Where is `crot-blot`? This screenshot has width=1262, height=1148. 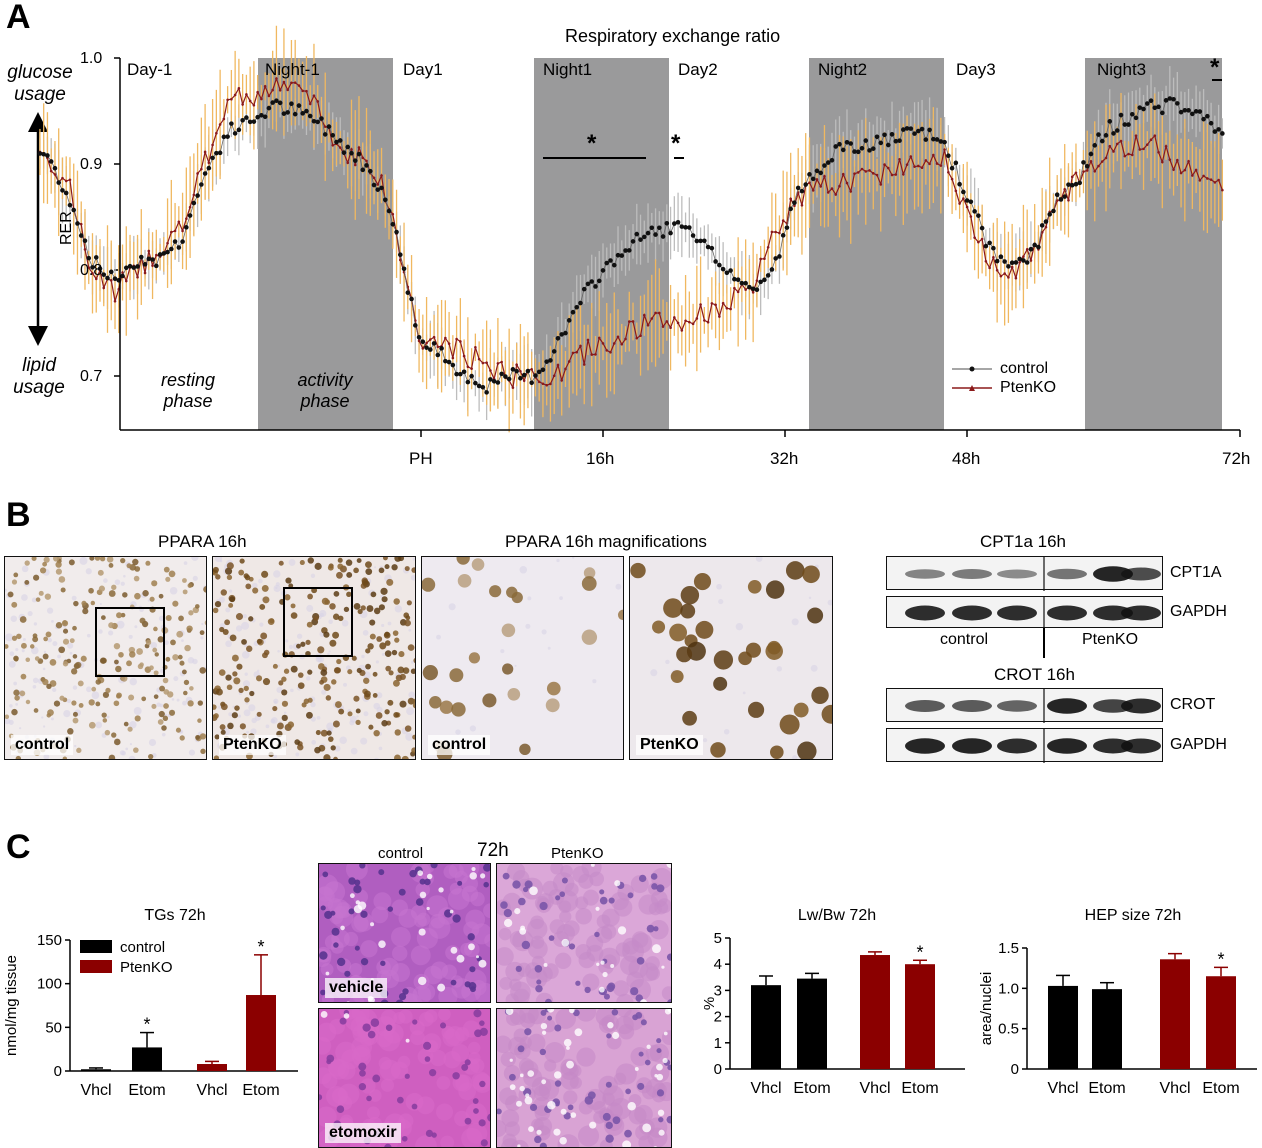 crot-blot is located at coordinates (1024, 705).